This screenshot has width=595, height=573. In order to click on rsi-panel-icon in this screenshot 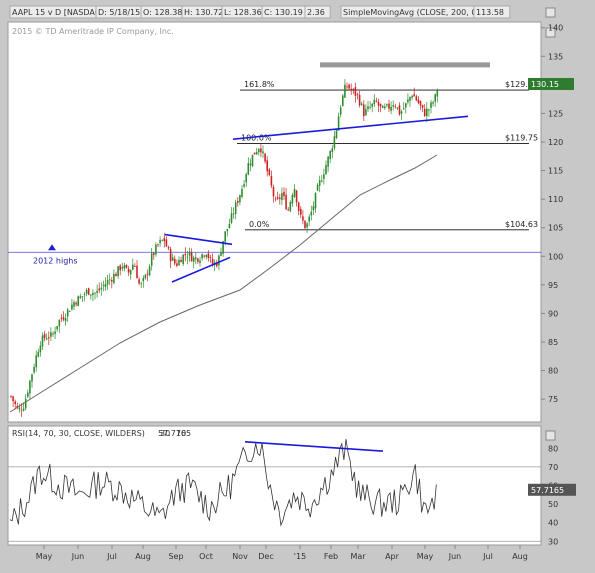, I will do `click(550, 435)`.